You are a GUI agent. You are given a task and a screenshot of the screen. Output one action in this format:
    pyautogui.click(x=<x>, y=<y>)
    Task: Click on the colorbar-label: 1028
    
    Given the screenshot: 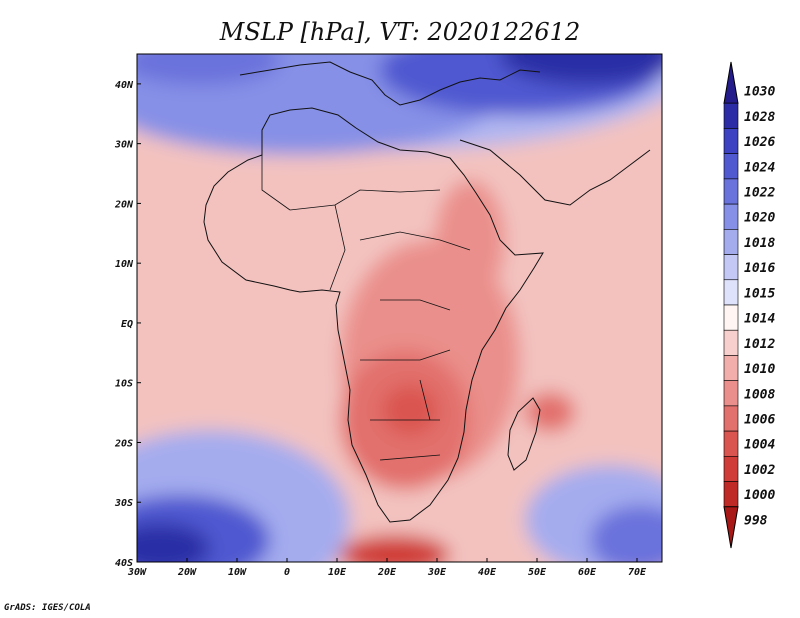 What is the action you would take?
    pyautogui.click(x=759, y=117)
    